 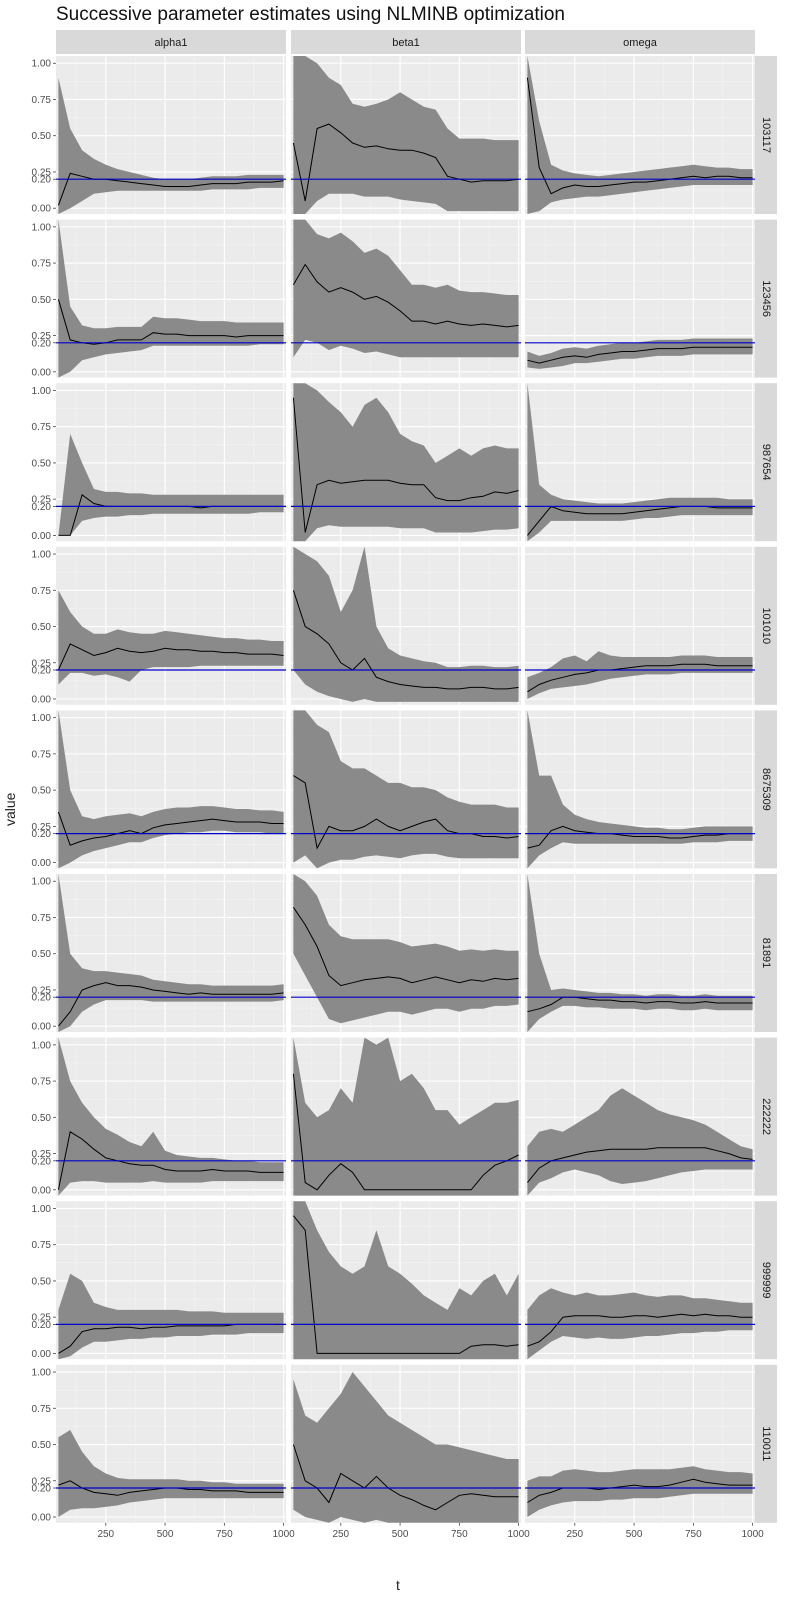 I want to click on panel-222222-alpha1: 0.00 0.200.25 0.50 0.75 1.00, so click(x=159, y=1116).